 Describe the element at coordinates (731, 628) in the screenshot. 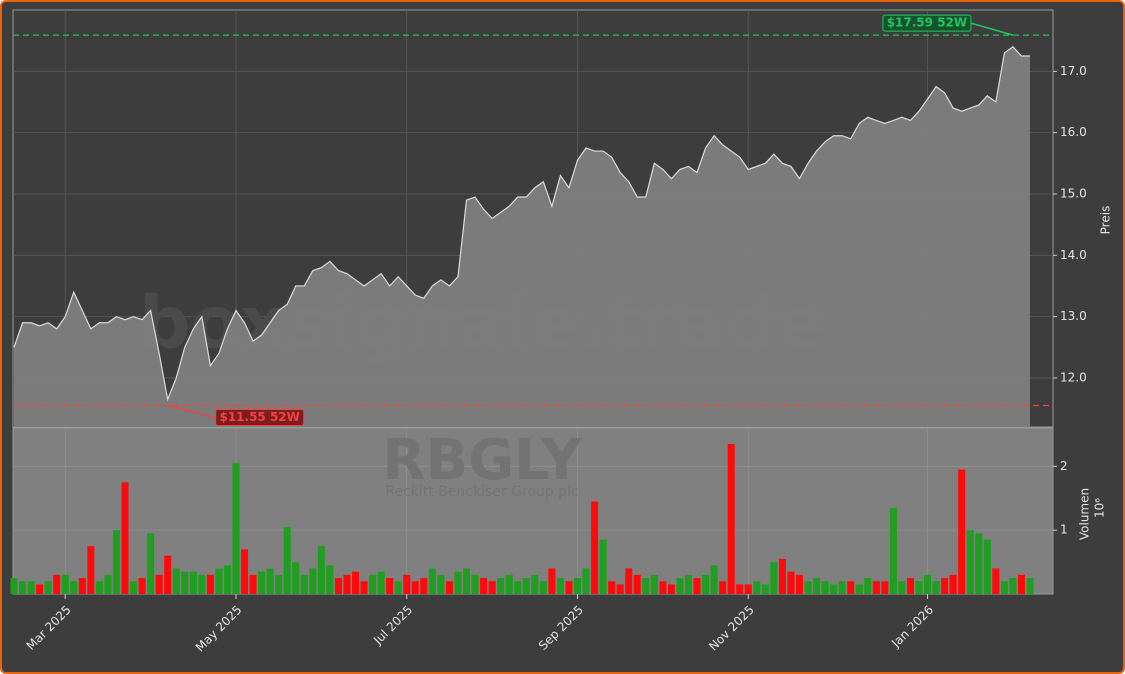

I see `x-tick-label: Nov 2025` at that location.